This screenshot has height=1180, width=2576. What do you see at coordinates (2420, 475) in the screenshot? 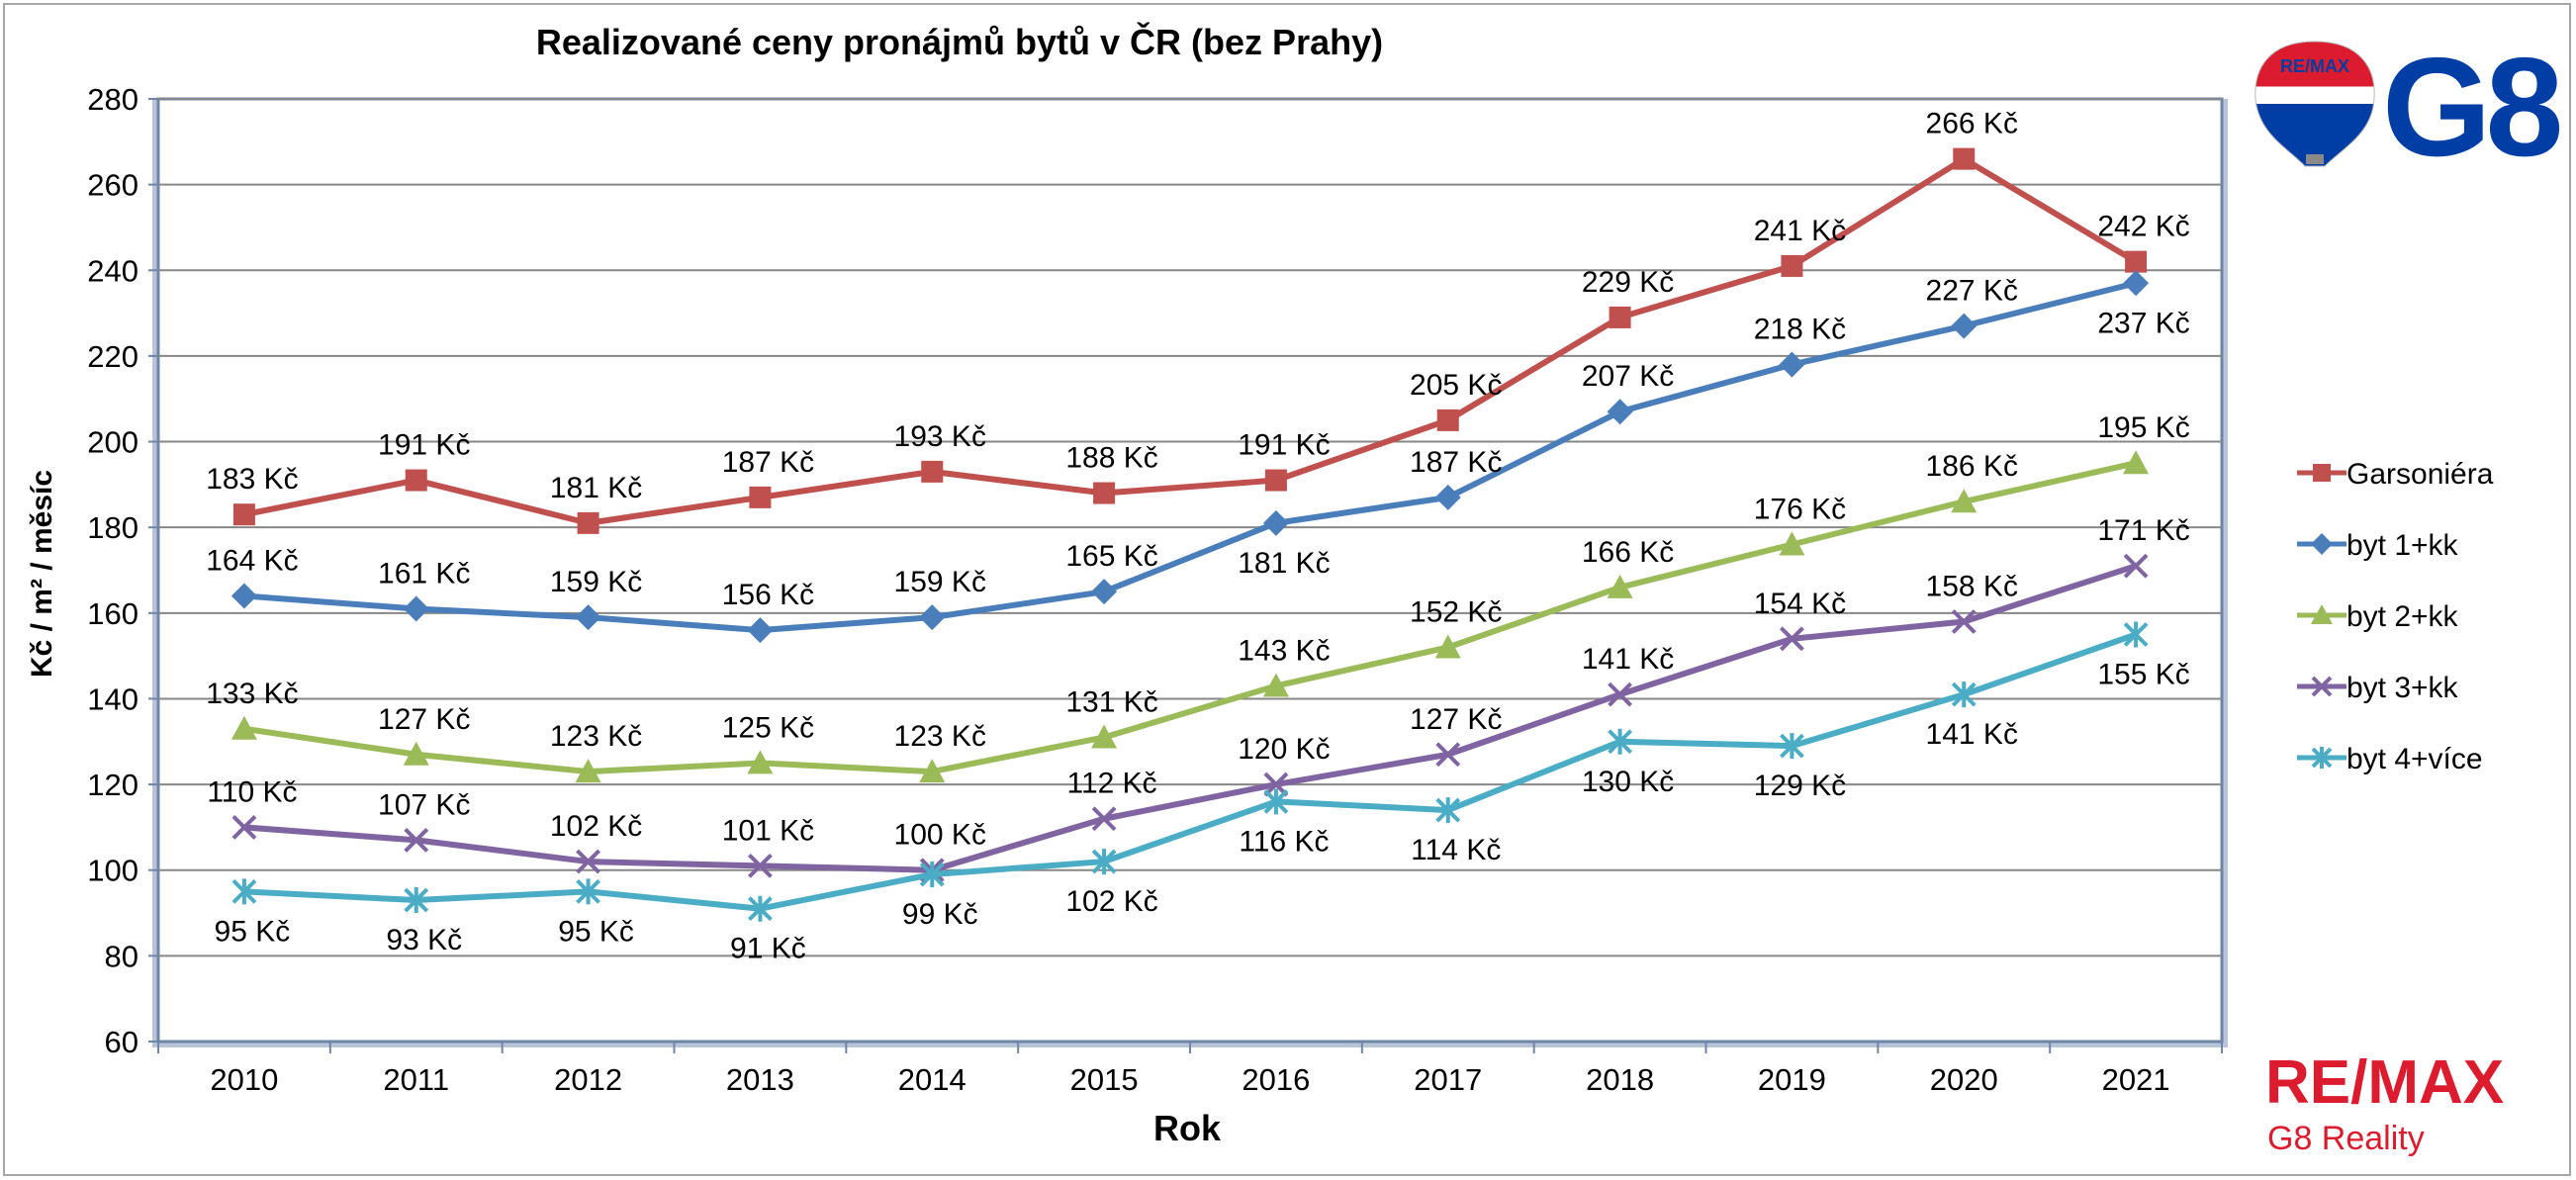
I see `legend-label: Garsoniéra` at bounding box center [2420, 475].